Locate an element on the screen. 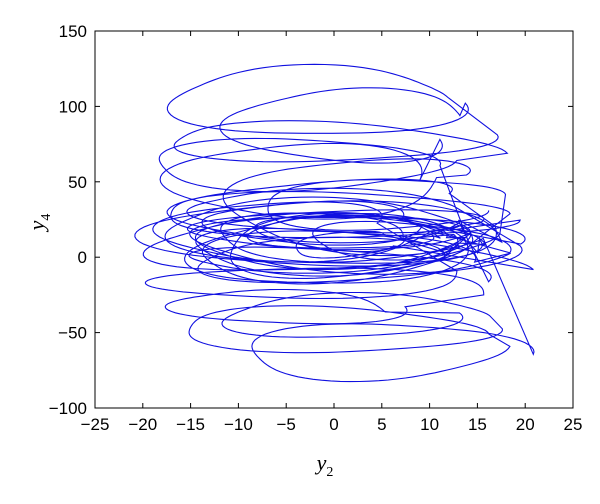 The height and width of the screenshot is (504, 600). x-axis-title: y2 is located at coordinates (324, 465).